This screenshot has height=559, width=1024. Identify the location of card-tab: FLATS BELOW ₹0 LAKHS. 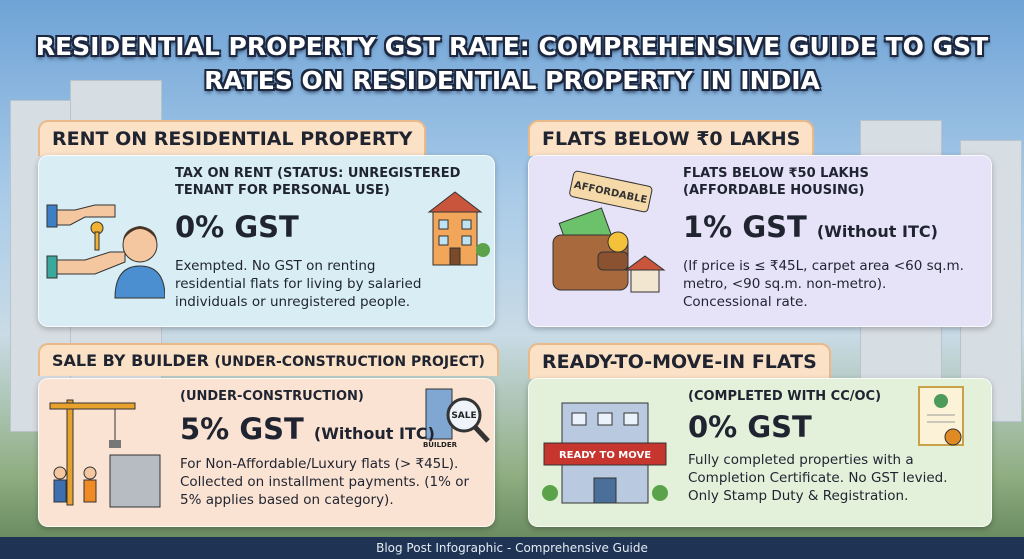
(671, 138).